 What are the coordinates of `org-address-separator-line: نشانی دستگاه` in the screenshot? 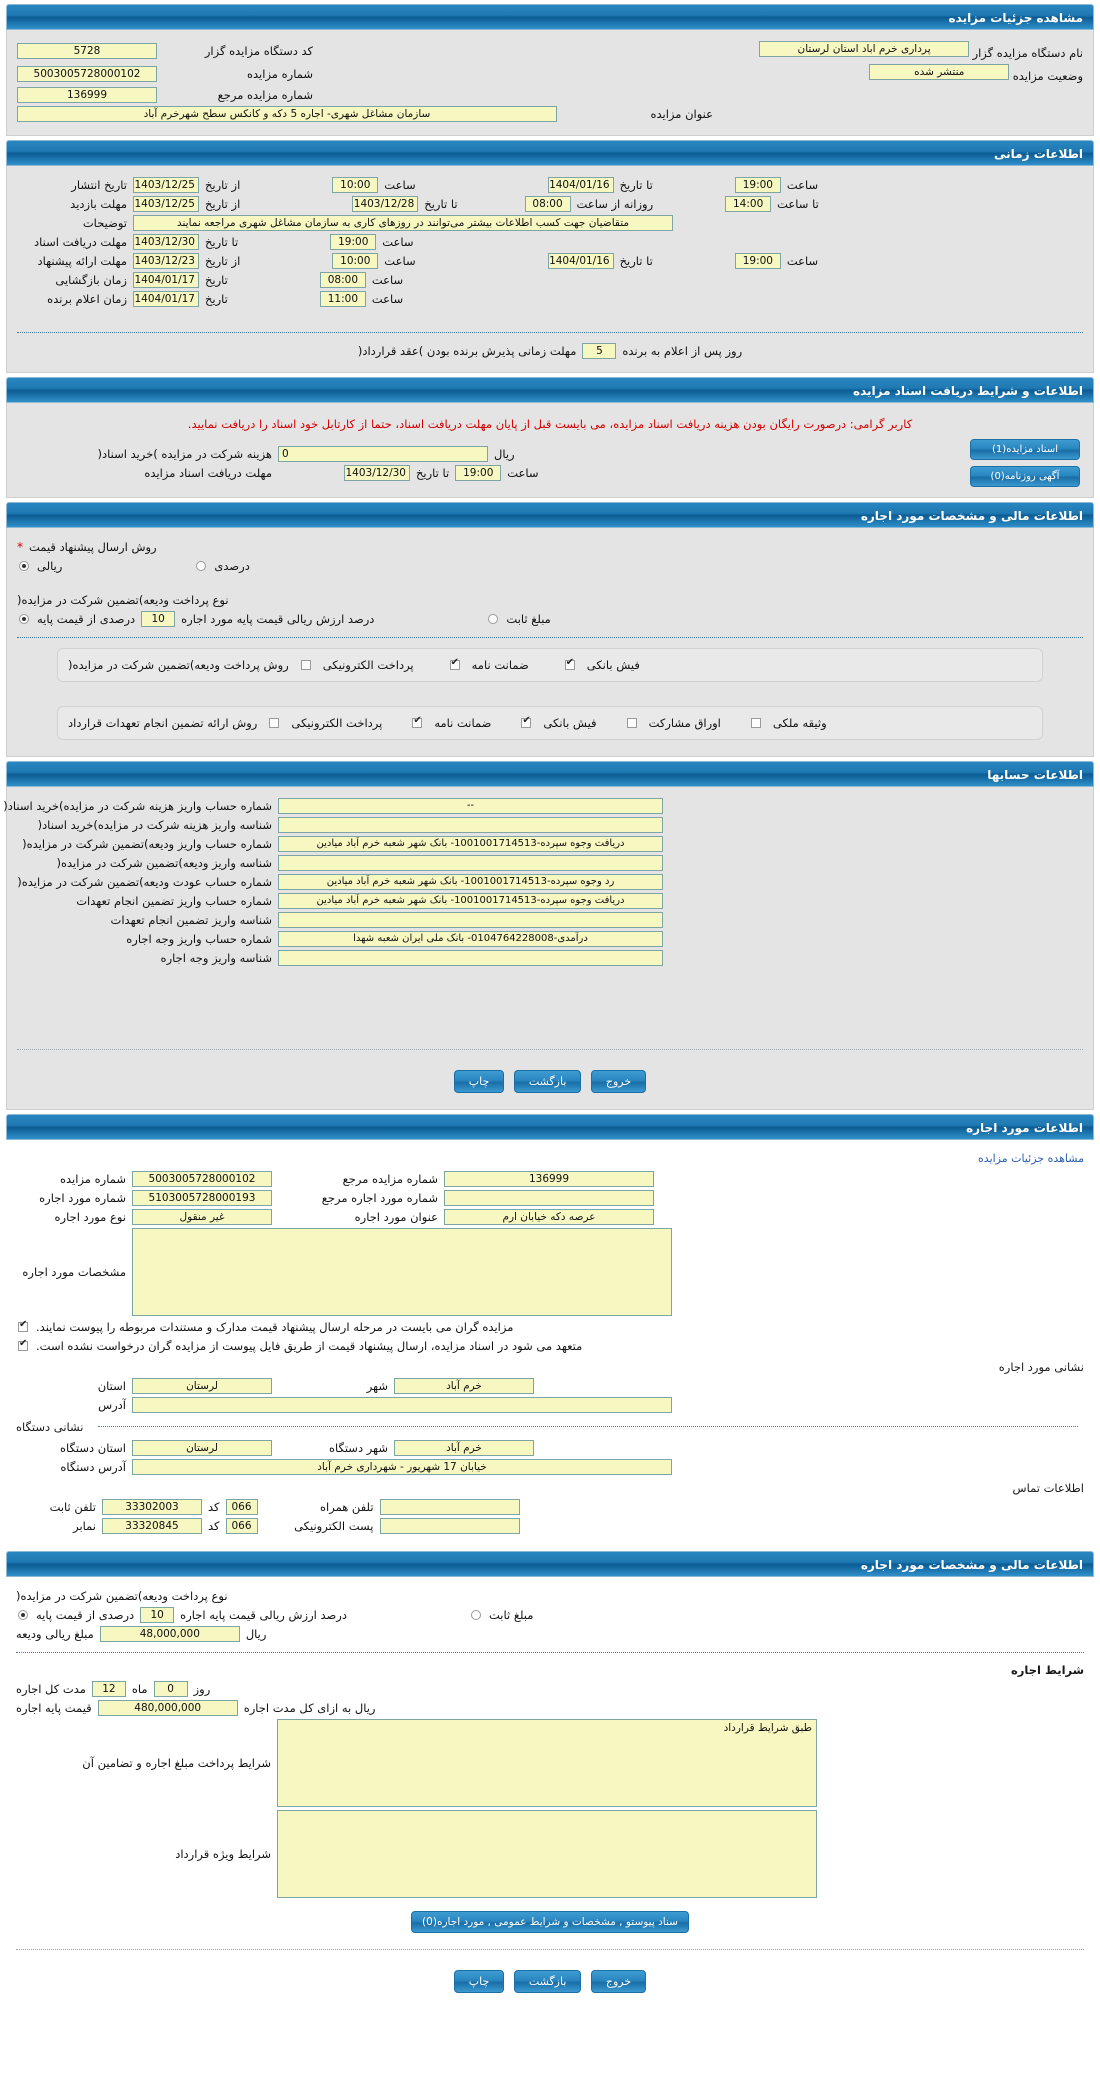 It's located at (550, 1426).